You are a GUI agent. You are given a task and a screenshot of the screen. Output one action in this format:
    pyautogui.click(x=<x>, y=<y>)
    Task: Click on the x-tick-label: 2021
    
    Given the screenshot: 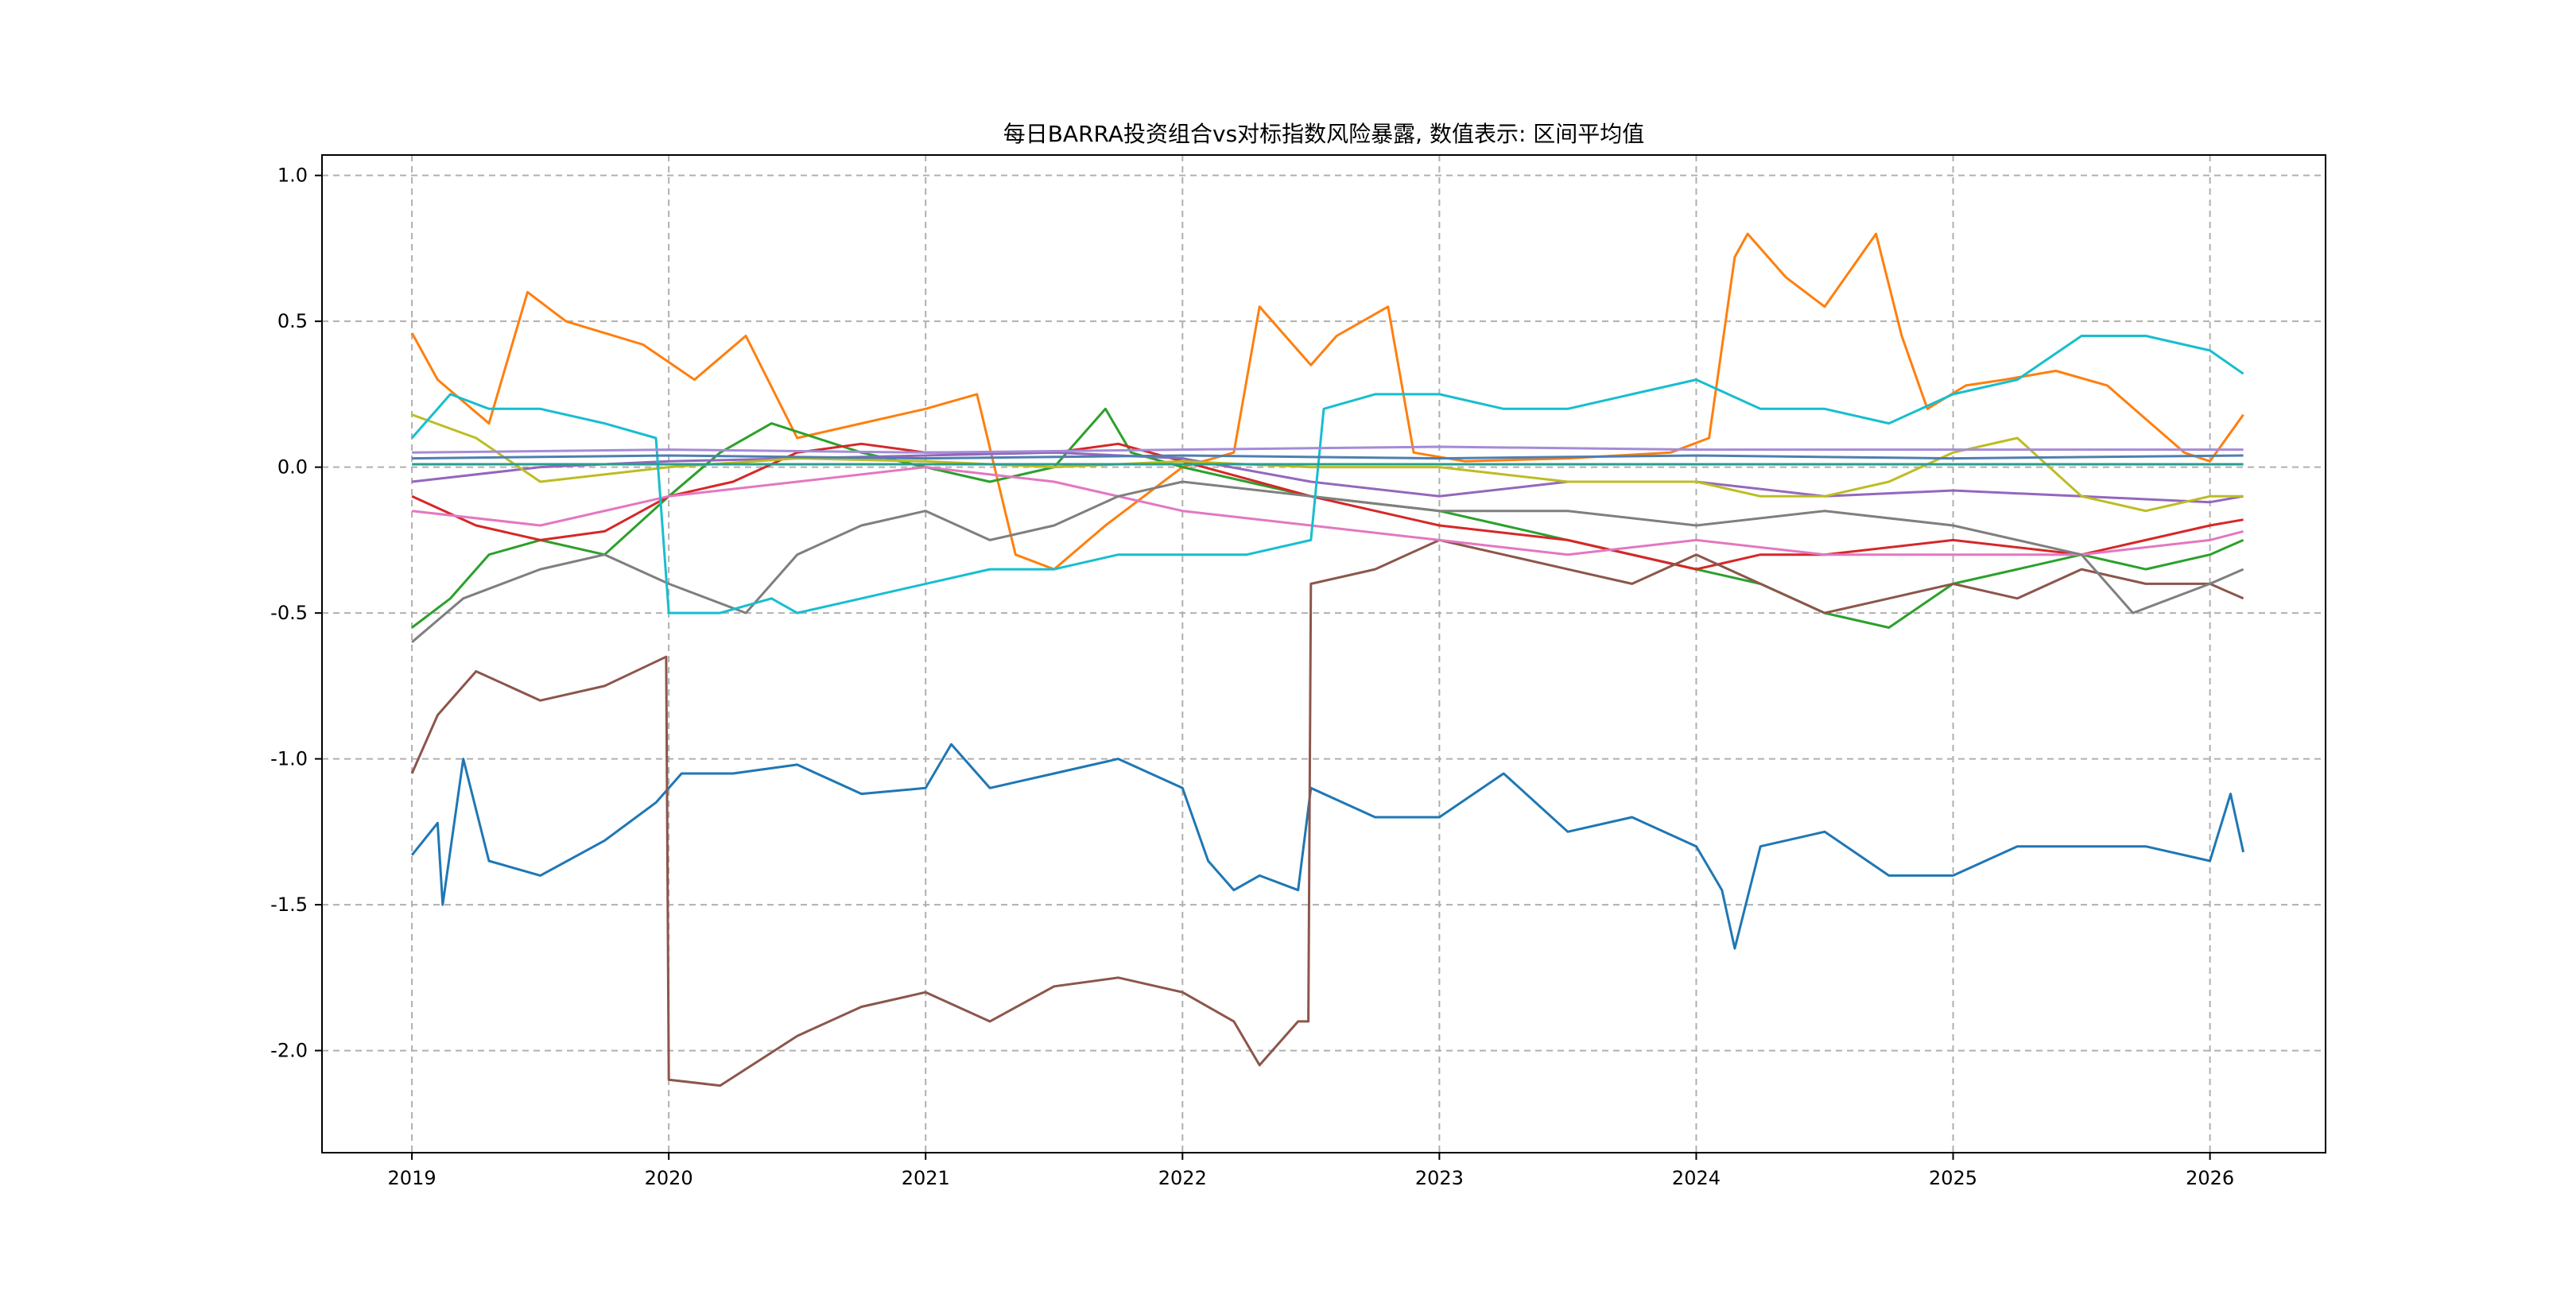 What is the action you would take?
    pyautogui.click(x=926, y=1178)
    